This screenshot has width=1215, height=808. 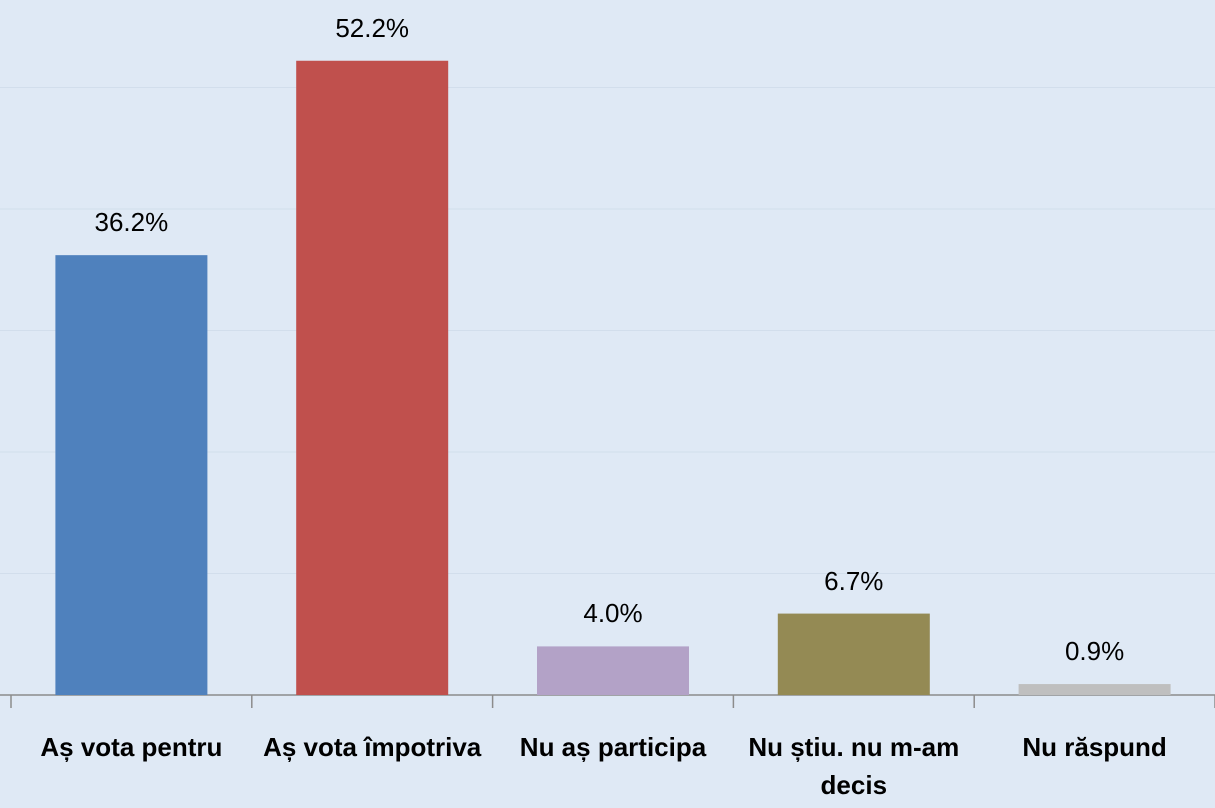 What do you see at coordinates (372, 27) in the screenshot?
I see `value-label: 52.2%` at bounding box center [372, 27].